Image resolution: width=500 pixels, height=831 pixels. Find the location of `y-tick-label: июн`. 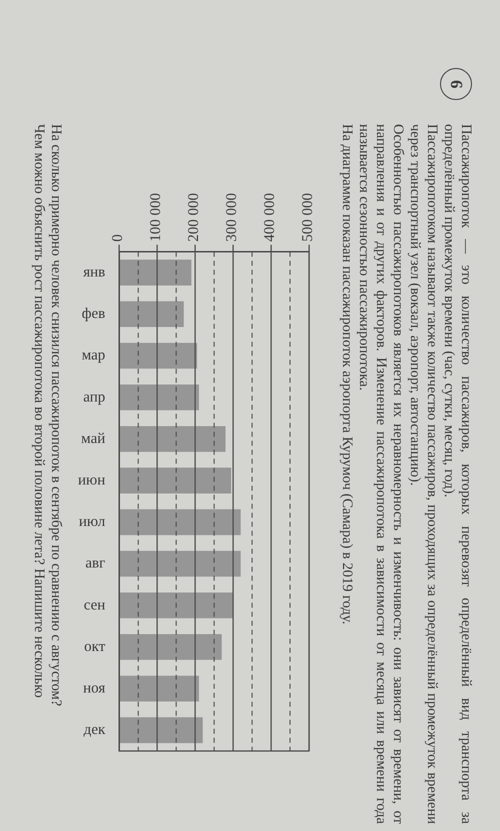

y-tick-label: июн is located at coordinates (92, 480).